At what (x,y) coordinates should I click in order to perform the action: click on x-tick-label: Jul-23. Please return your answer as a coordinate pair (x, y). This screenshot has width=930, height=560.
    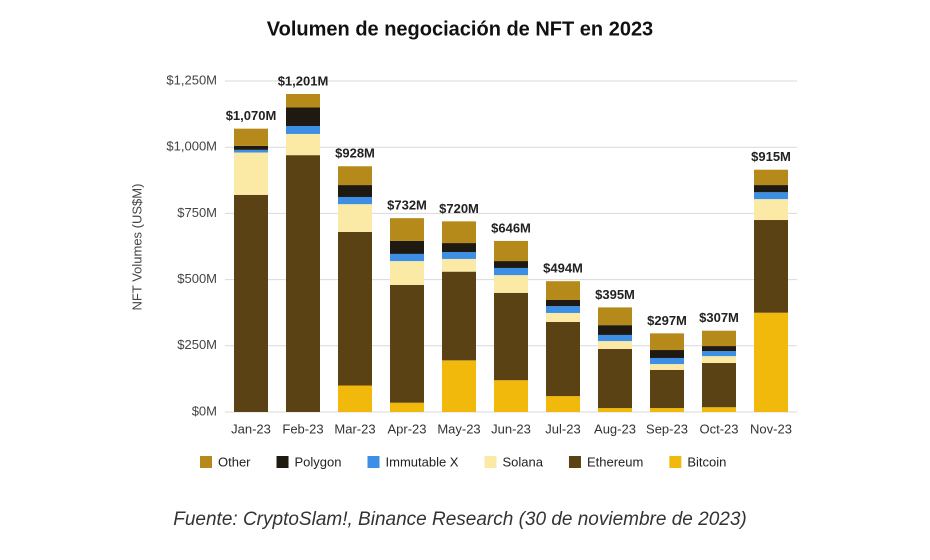
    Looking at the image, I should click on (562, 428).